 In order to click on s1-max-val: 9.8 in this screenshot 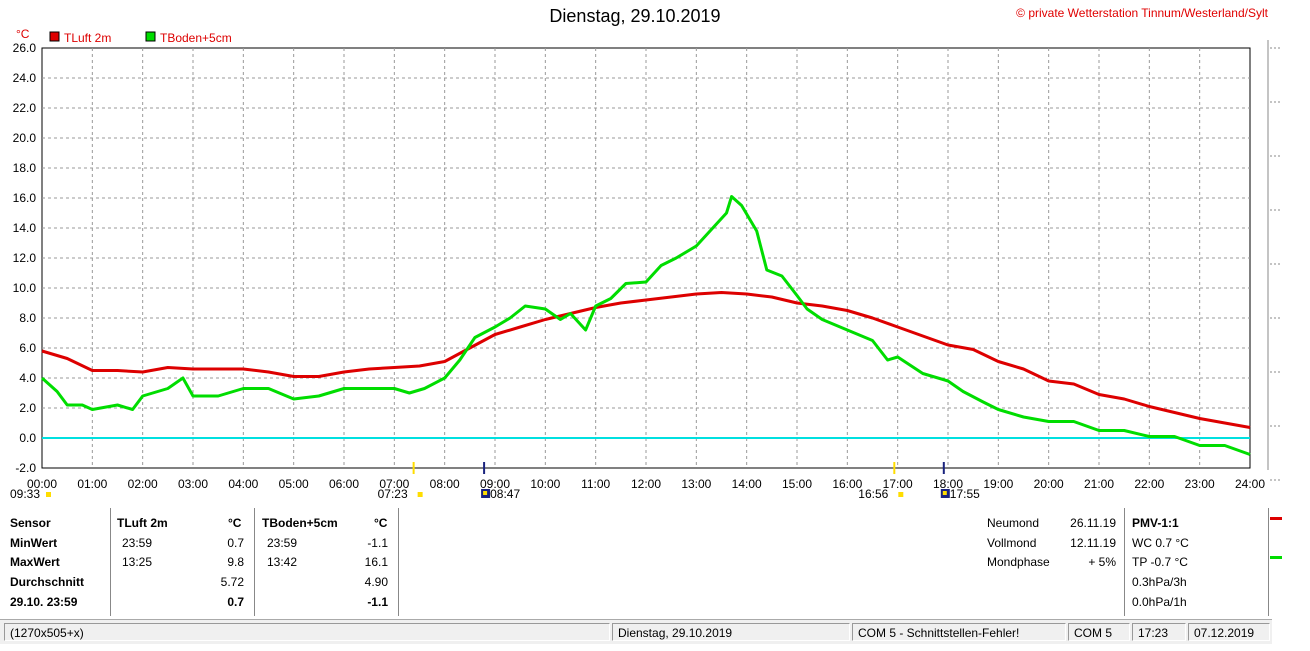, I will do `click(235, 562)`.